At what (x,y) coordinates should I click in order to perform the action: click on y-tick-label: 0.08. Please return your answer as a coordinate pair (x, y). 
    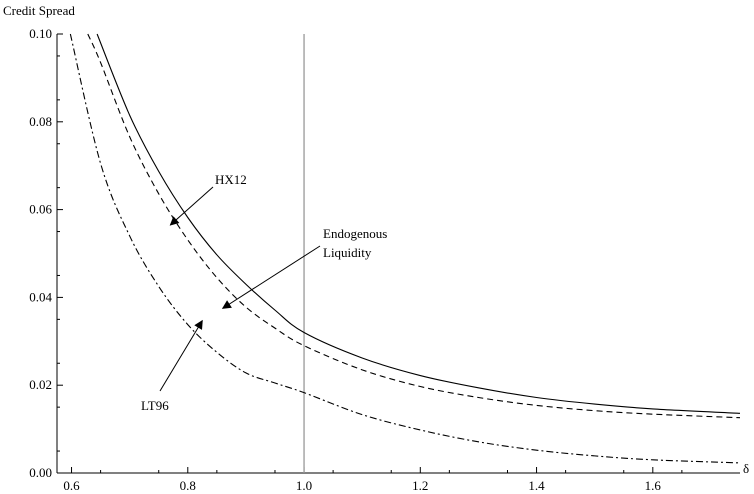
    Looking at the image, I should click on (40, 121).